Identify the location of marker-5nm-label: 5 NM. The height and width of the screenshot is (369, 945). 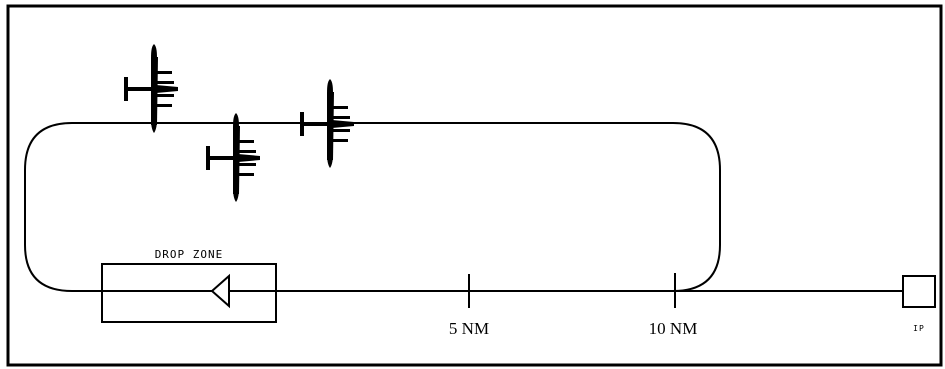
(469, 328).